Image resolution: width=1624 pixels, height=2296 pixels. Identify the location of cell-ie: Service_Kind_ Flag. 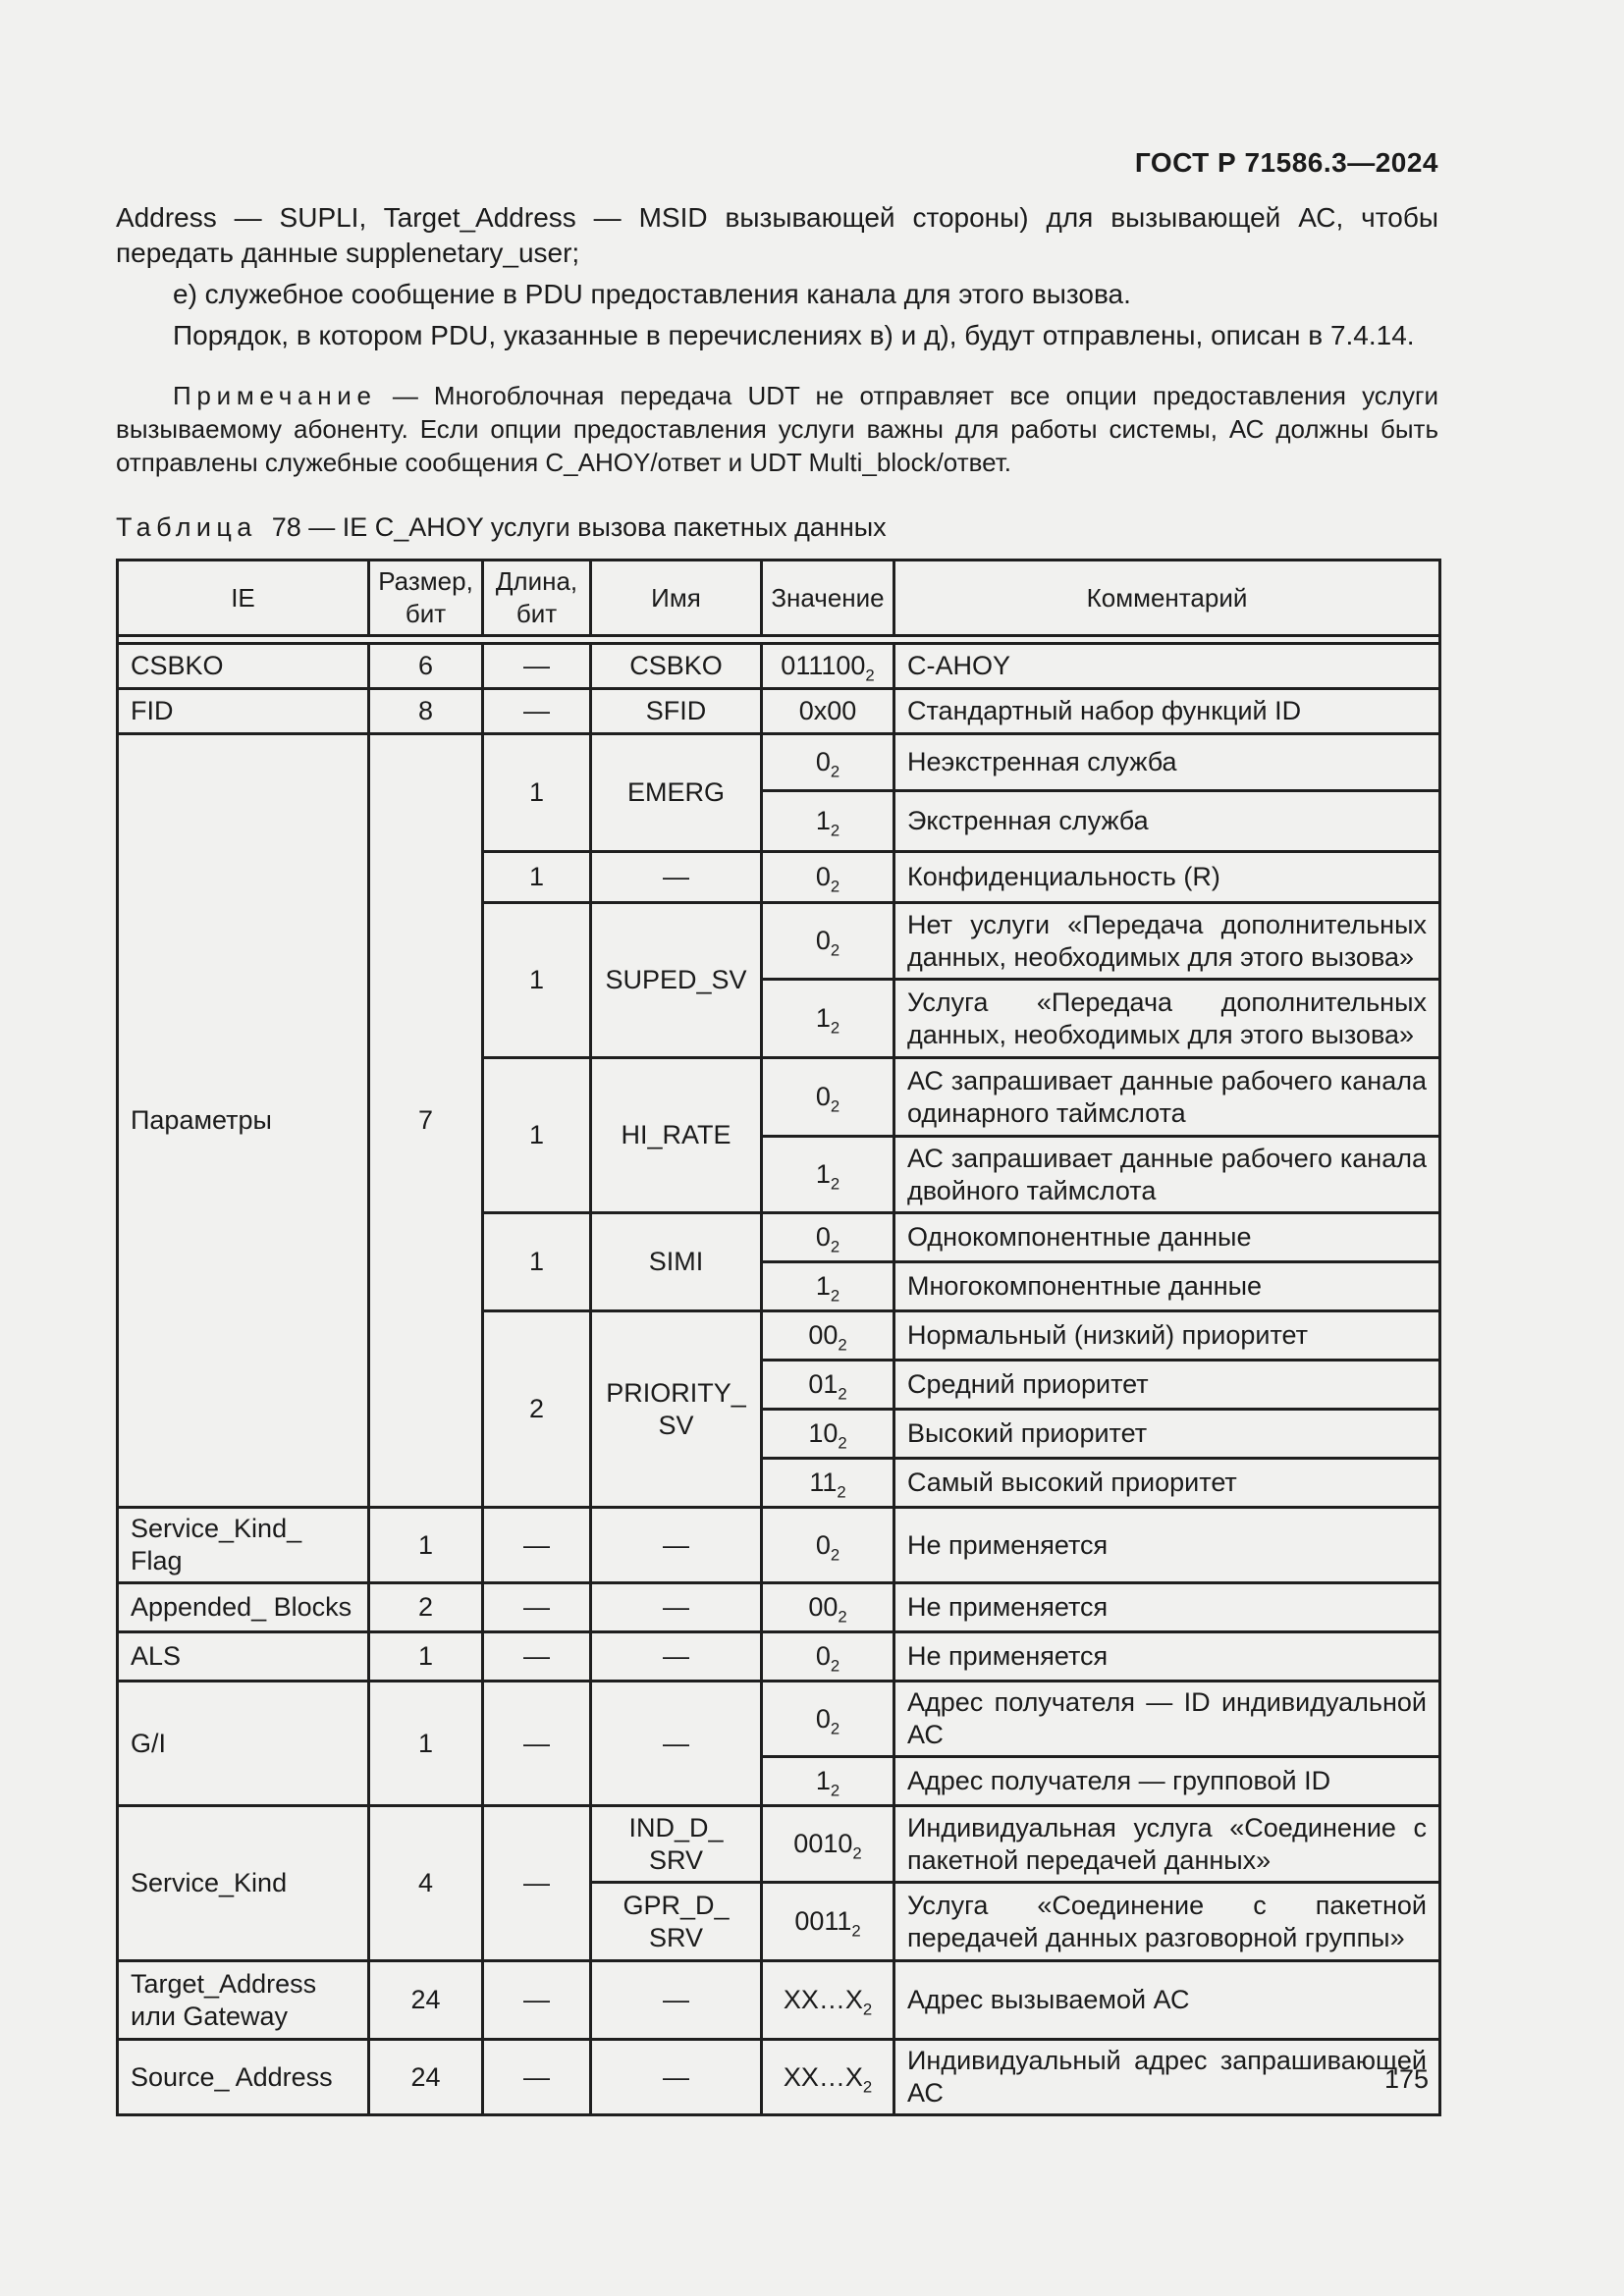
(243, 1545).